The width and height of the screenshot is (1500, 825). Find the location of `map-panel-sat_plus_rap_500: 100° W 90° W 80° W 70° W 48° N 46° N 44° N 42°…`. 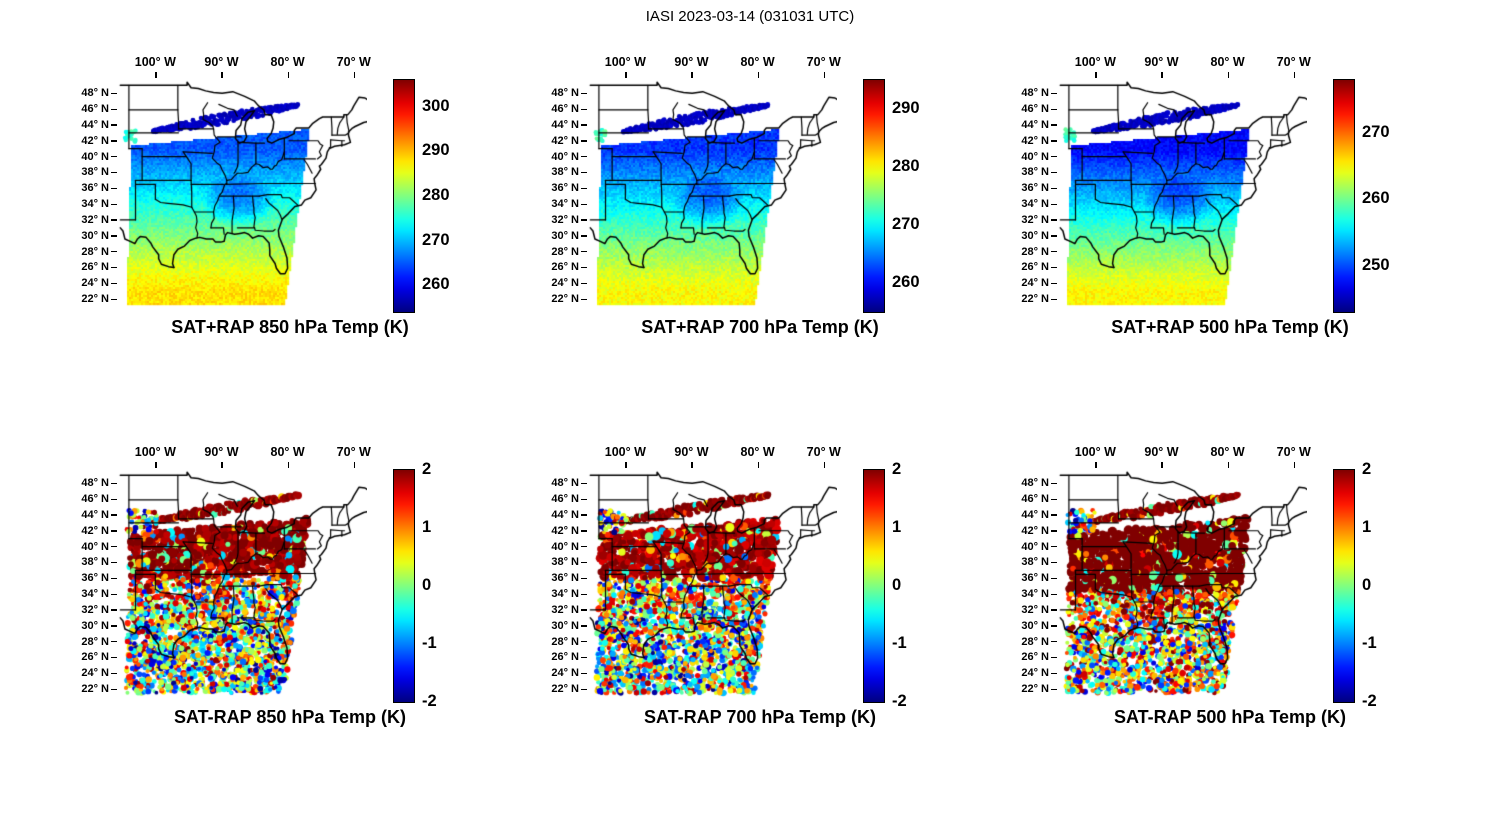

map-panel-sat_plus_rap_500: 100° W 90° W 80° W 70° W 48° N 46° N 44° N 42°… is located at coordinates (1220, 190).